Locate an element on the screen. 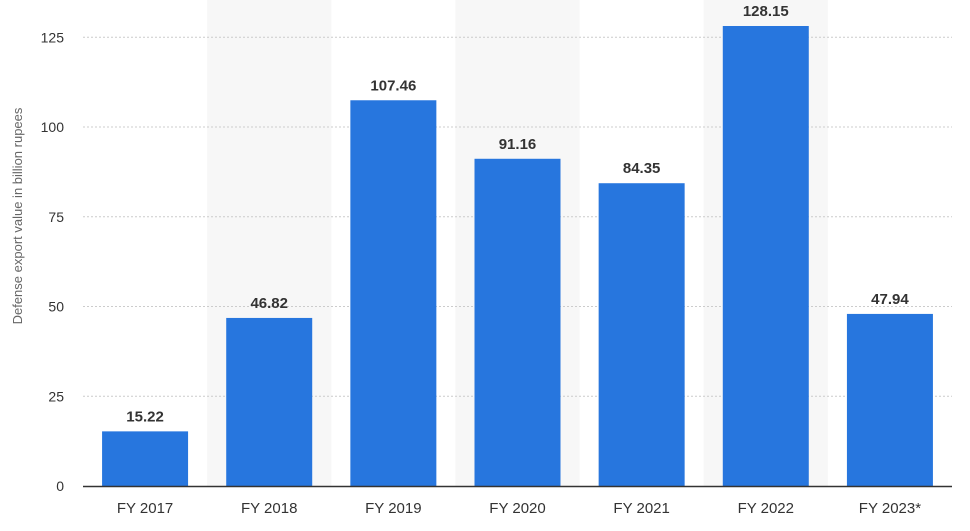 The width and height of the screenshot is (970, 531). y-tick-label: 125 is located at coordinates (53, 37).